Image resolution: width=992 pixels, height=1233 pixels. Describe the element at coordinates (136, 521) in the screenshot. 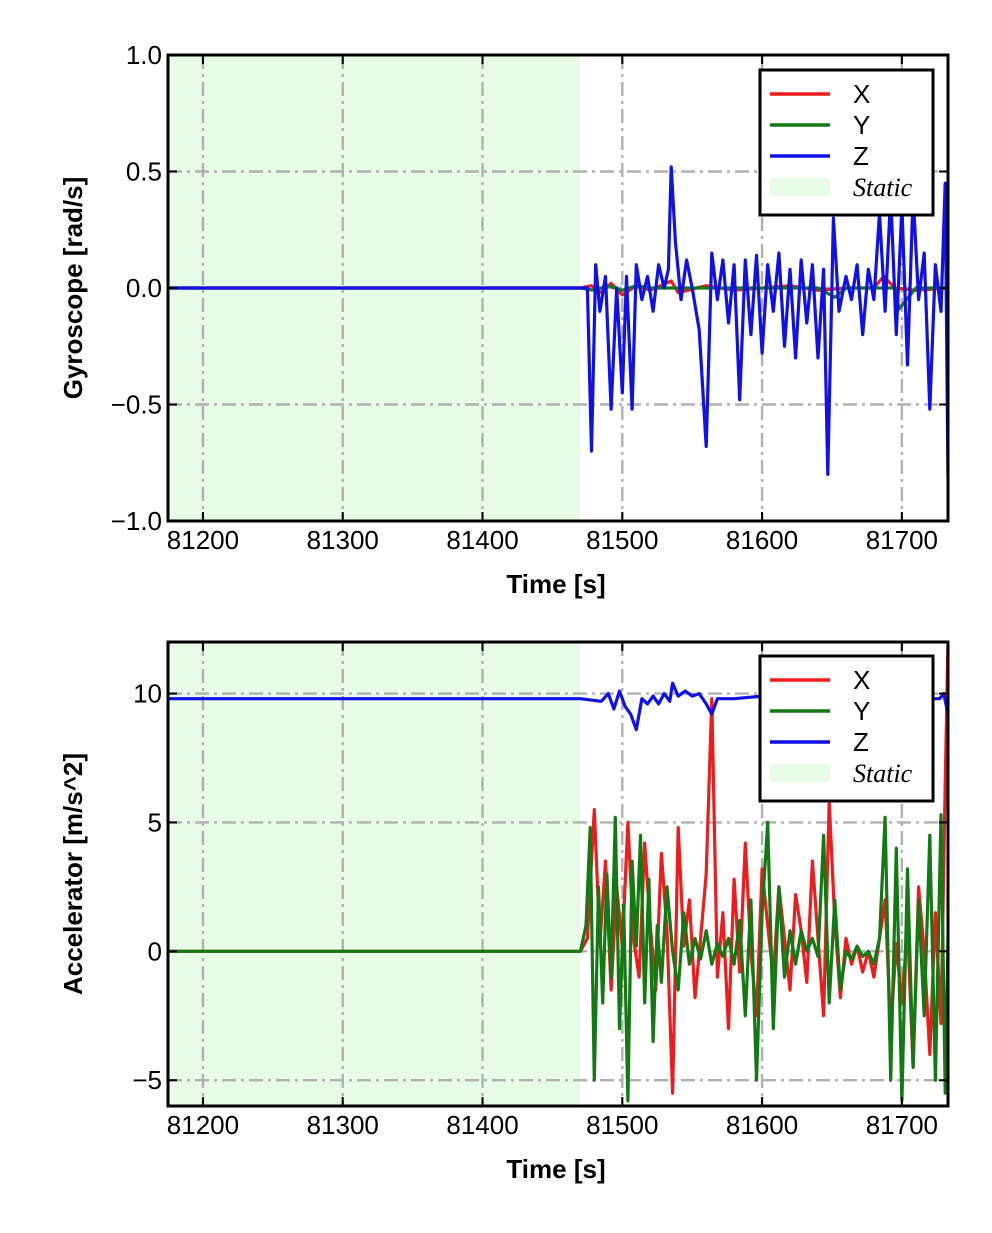

I see `y-tick-label: −1.0` at that location.